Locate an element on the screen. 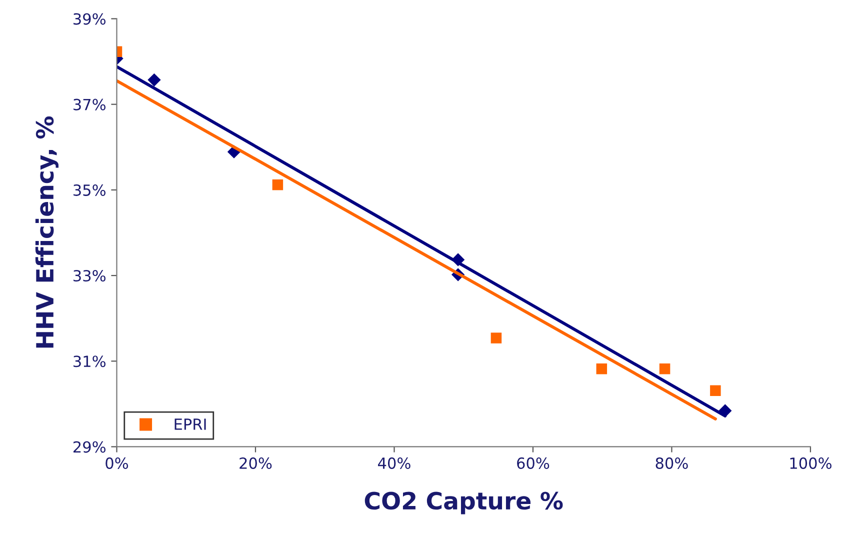  y-axis-title: HHV Efficiency, % is located at coordinates (46, 232).